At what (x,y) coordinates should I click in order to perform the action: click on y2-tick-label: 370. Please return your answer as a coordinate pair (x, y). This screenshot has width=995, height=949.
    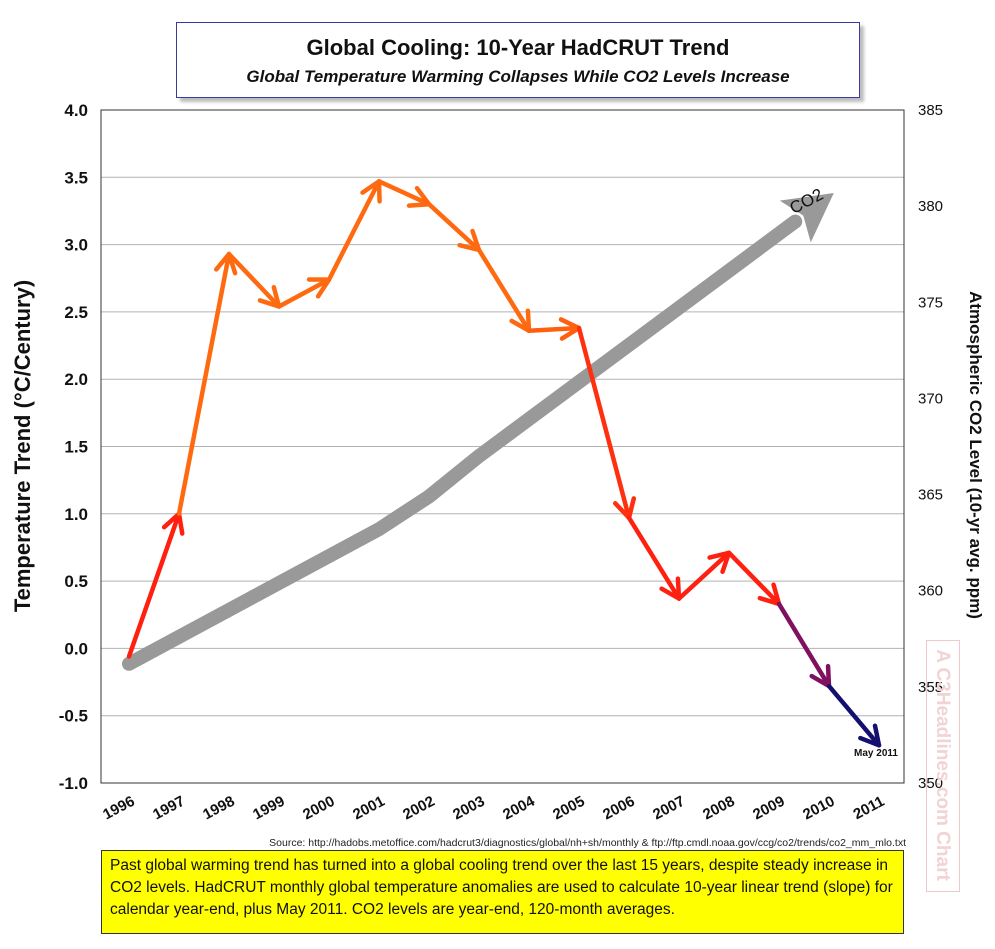
    Looking at the image, I should click on (930, 398).